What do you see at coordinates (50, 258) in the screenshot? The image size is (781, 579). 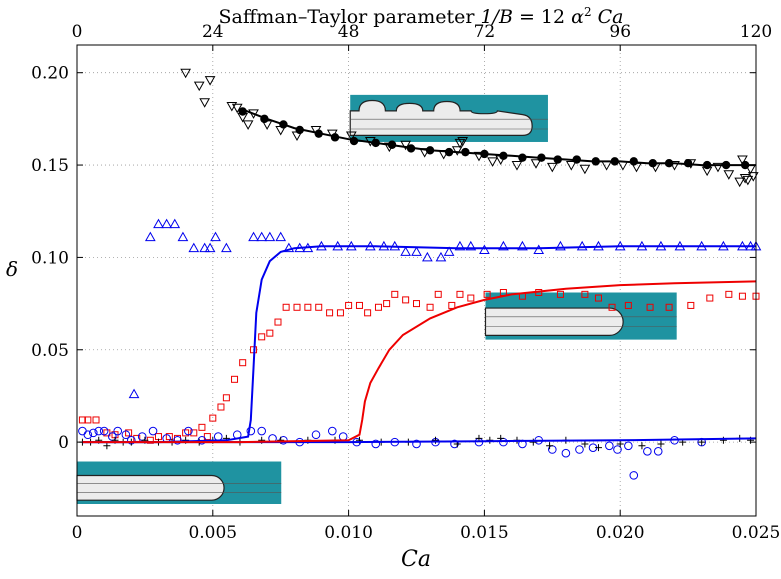 I see `y-tick-label: 0.10` at bounding box center [50, 258].